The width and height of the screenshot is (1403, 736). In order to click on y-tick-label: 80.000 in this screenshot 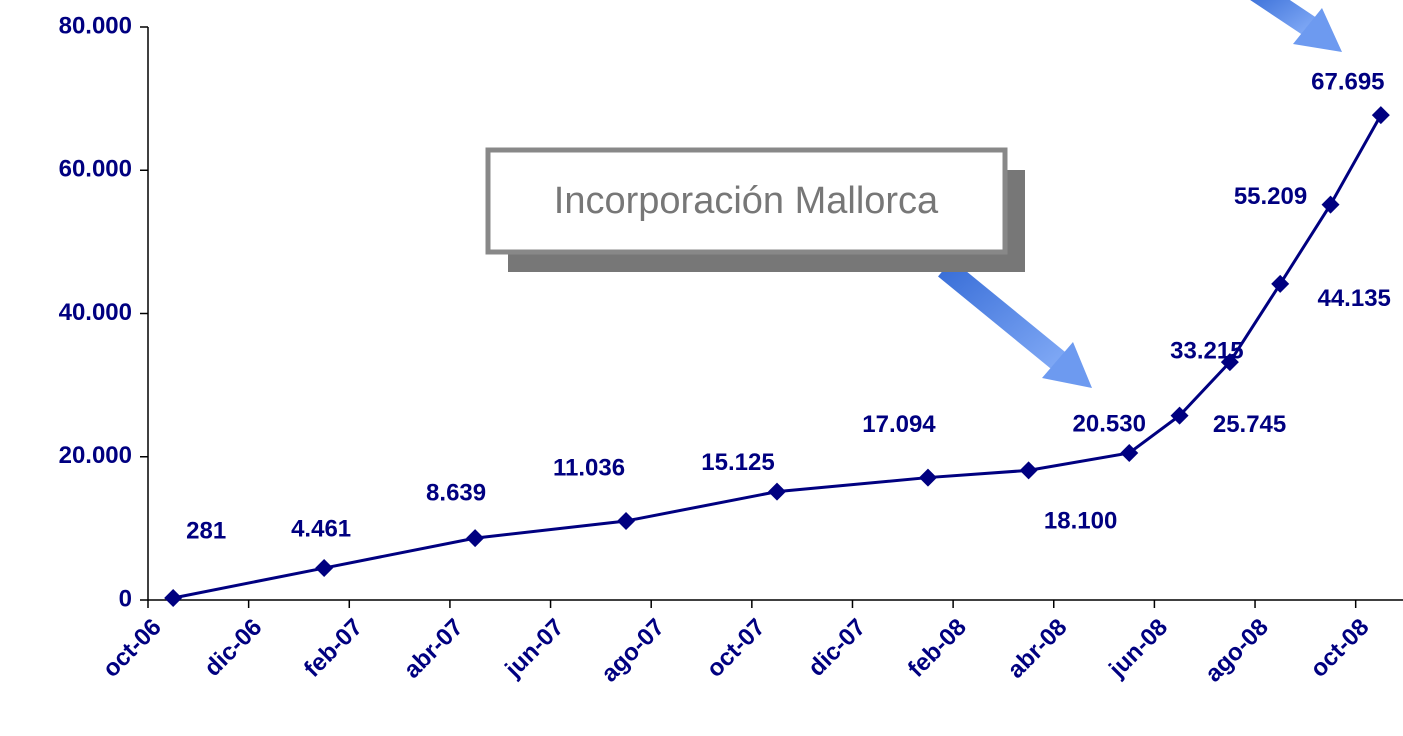, I will do `click(95, 25)`.